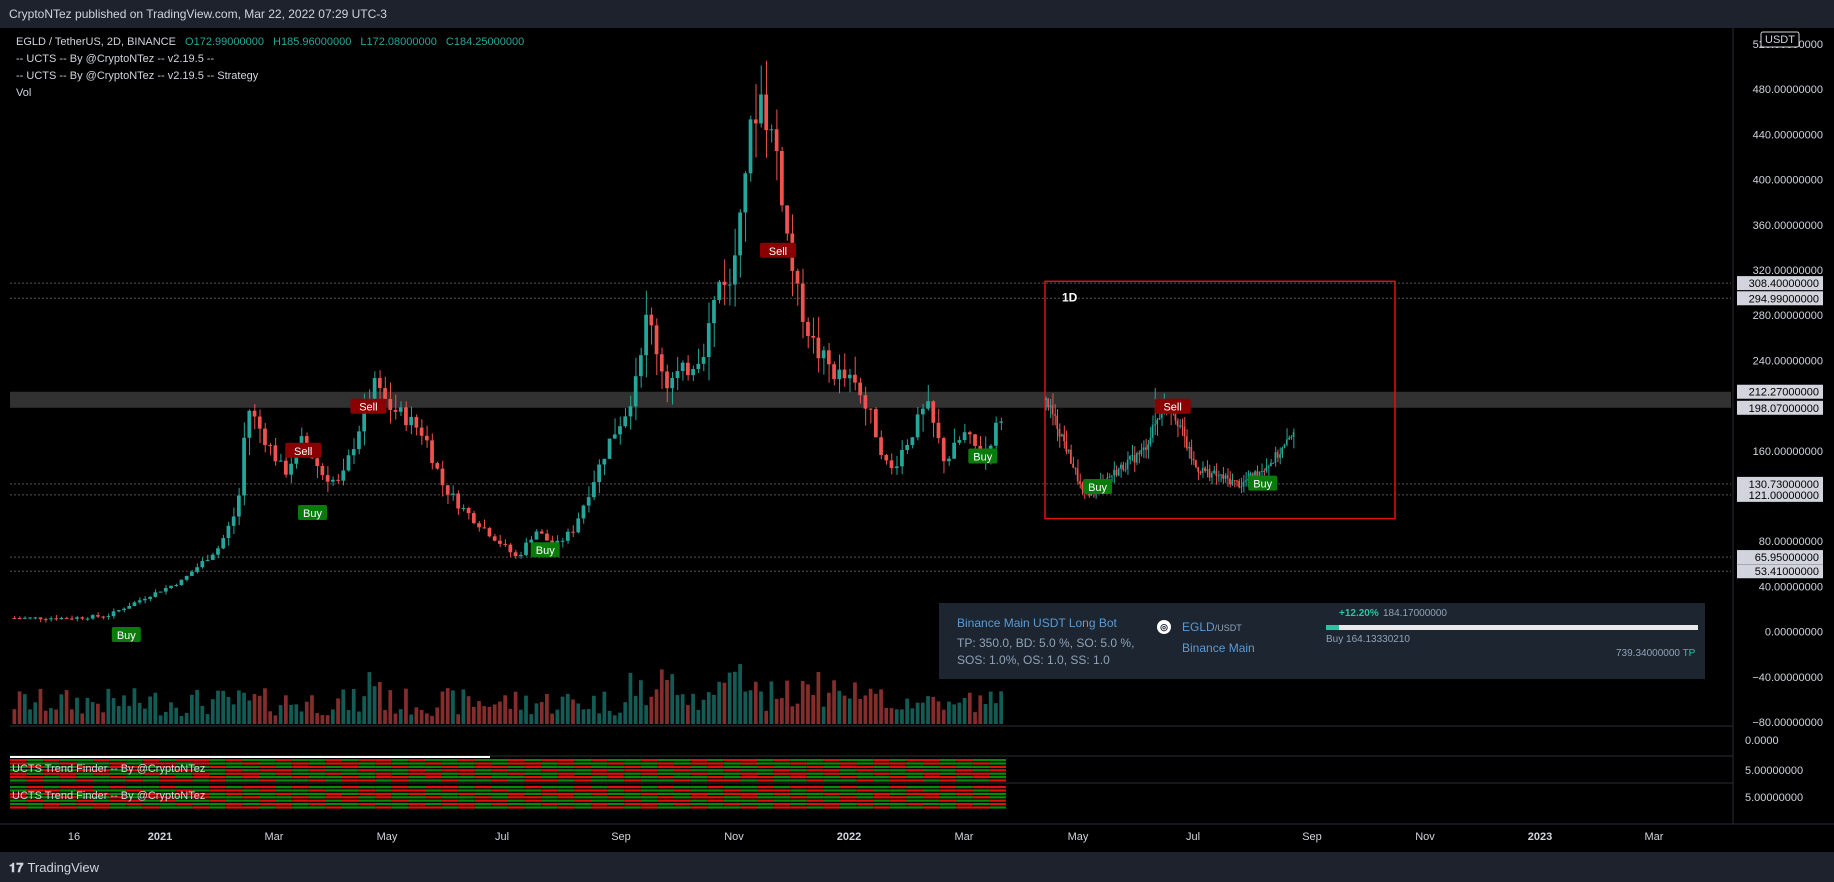  Describe the element at coordinates (115, 59) in the screenshot. I see `indicator-1: -- UCTS -- By @CryptoNTez -- v2.19.5 --` at that location.